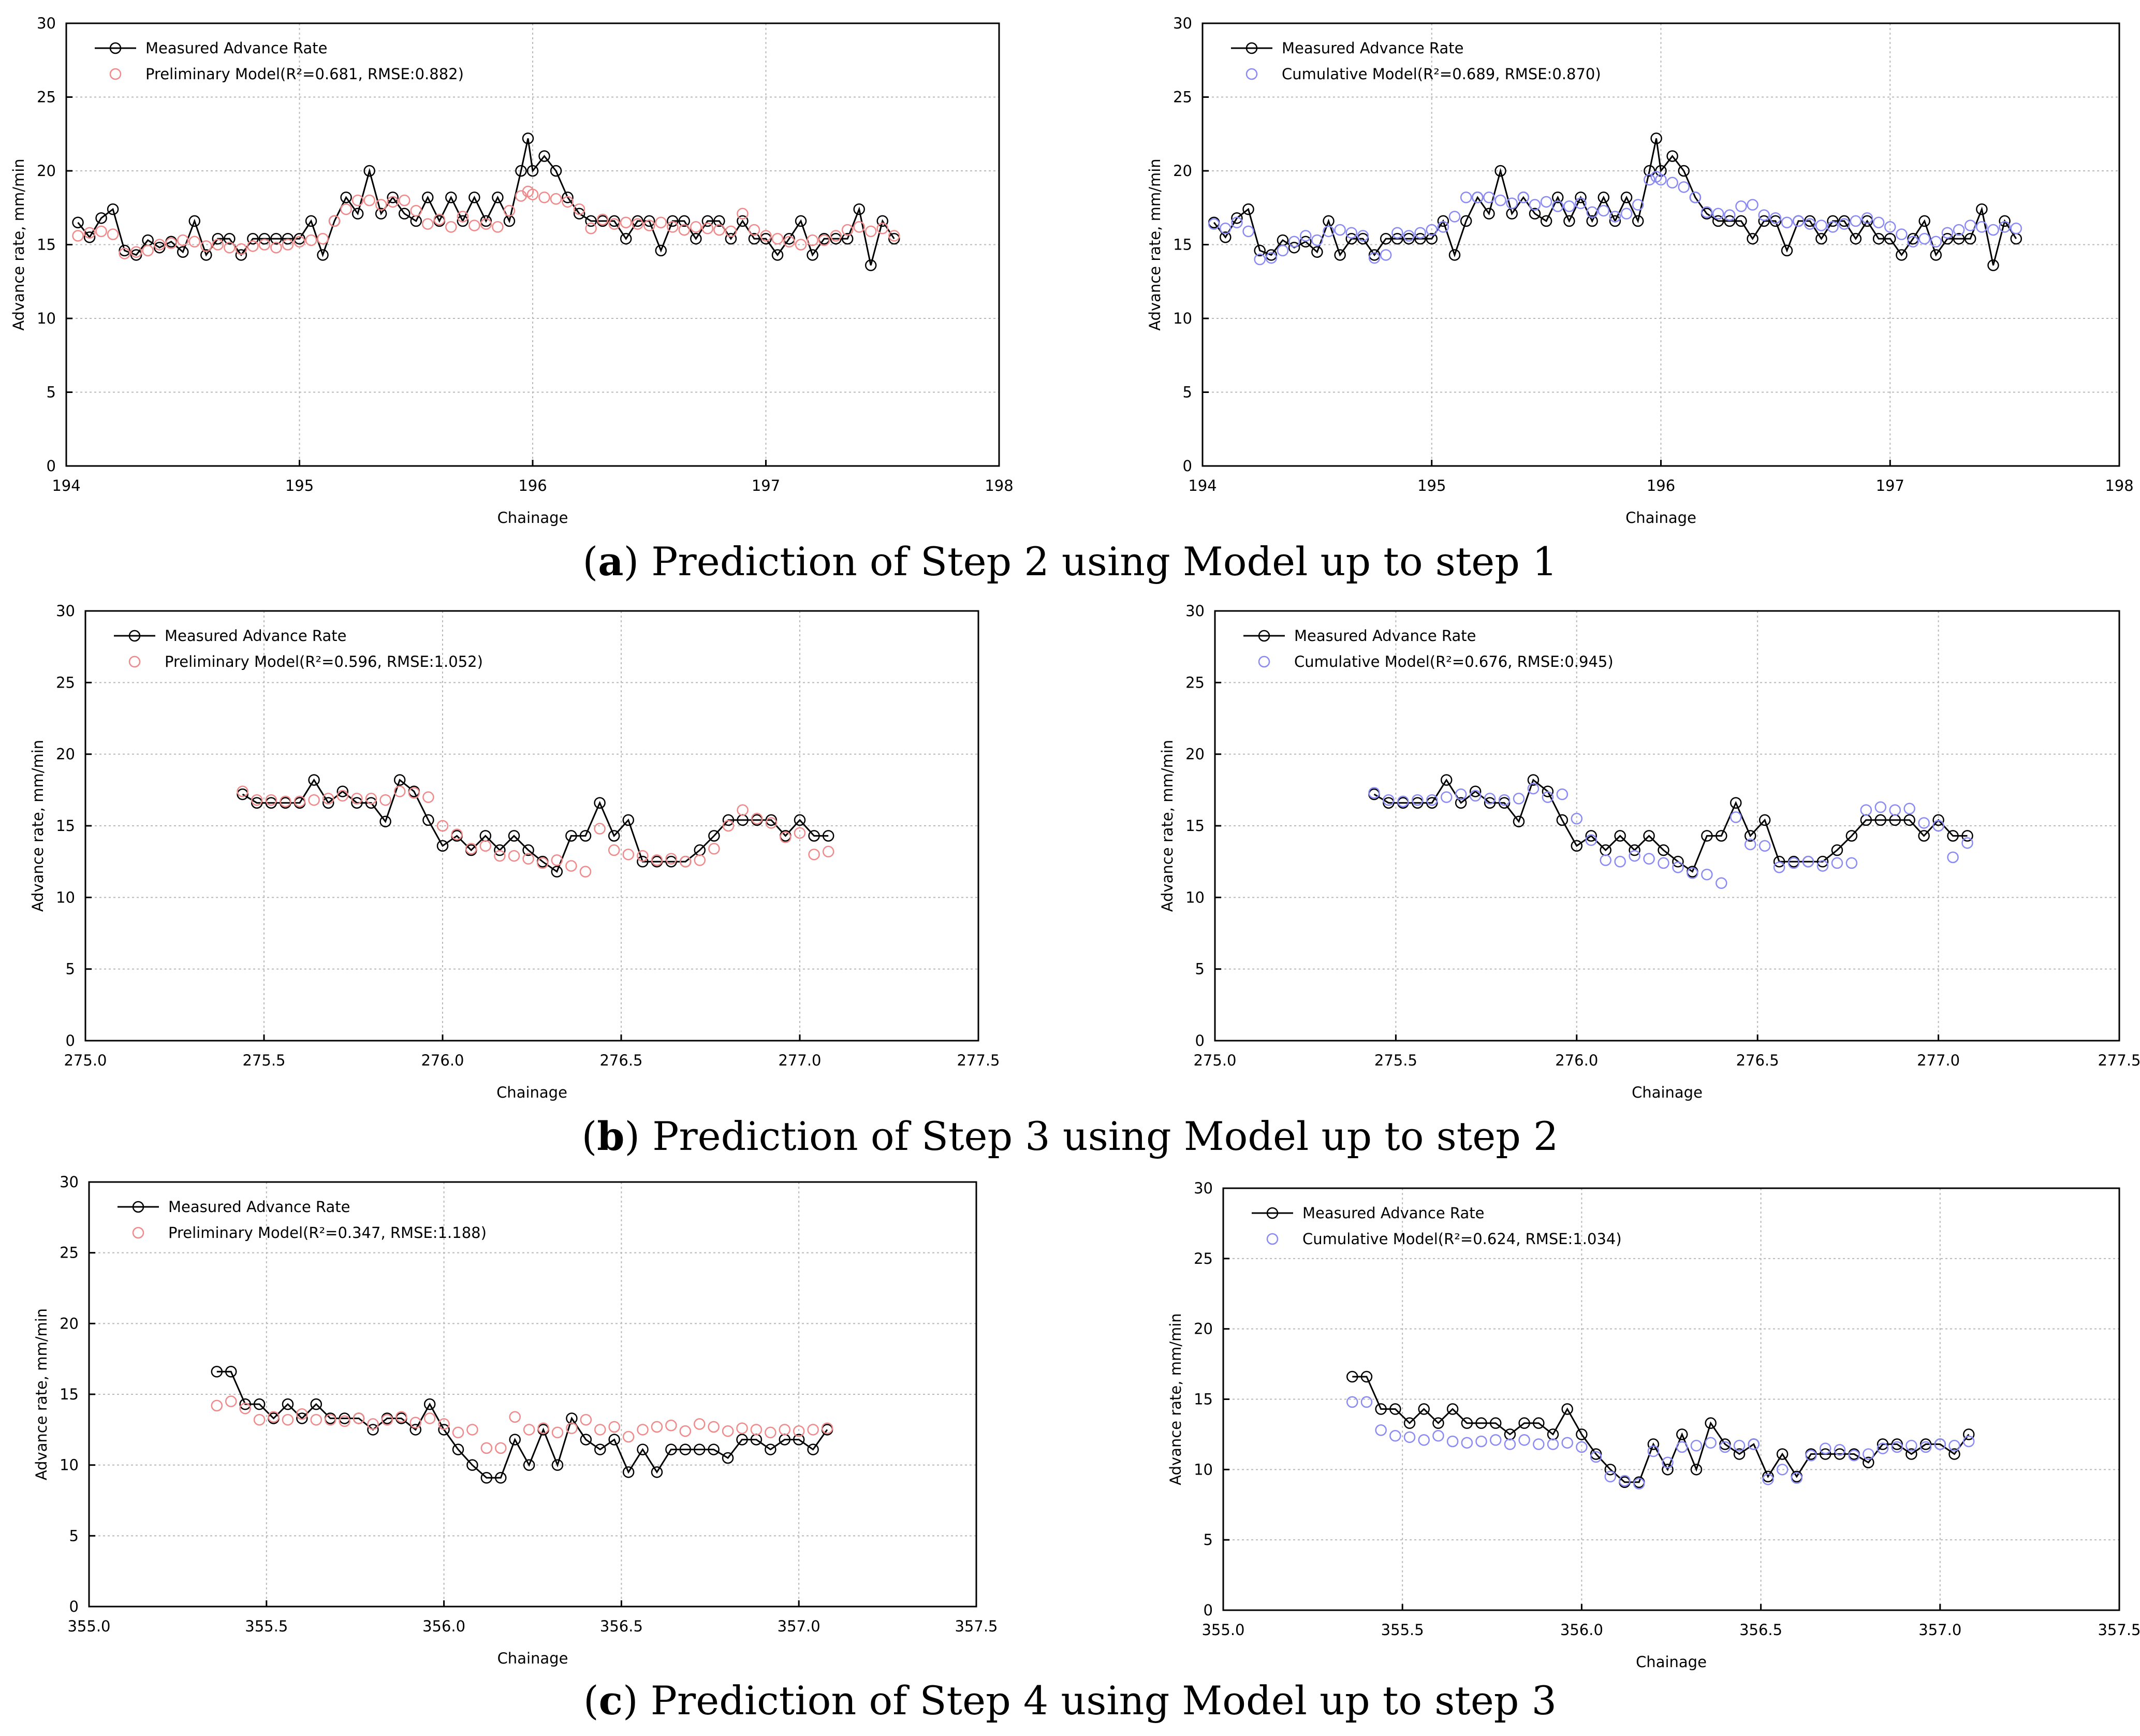 This screenshot has width=2140, height=1736. I want to click on x-tick-label: 198, so click(2119, 485).